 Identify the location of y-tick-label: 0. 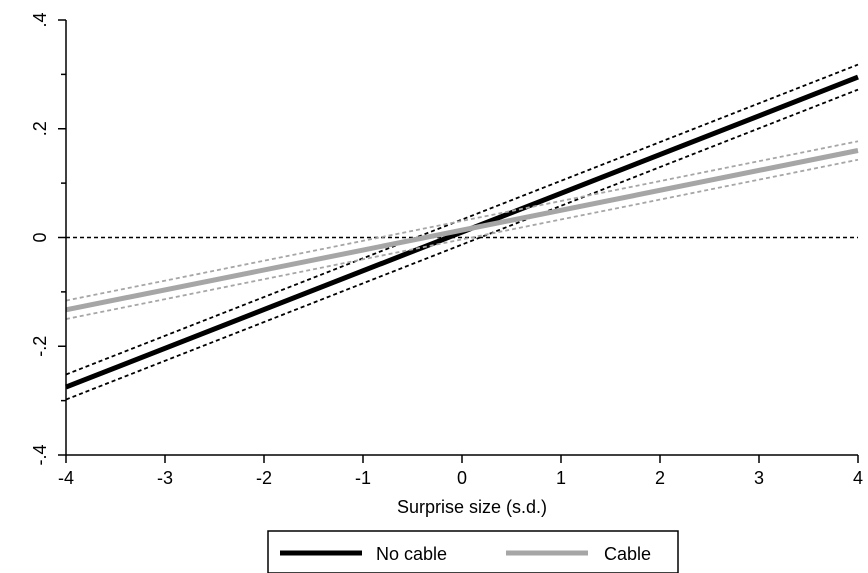
(40, 237).